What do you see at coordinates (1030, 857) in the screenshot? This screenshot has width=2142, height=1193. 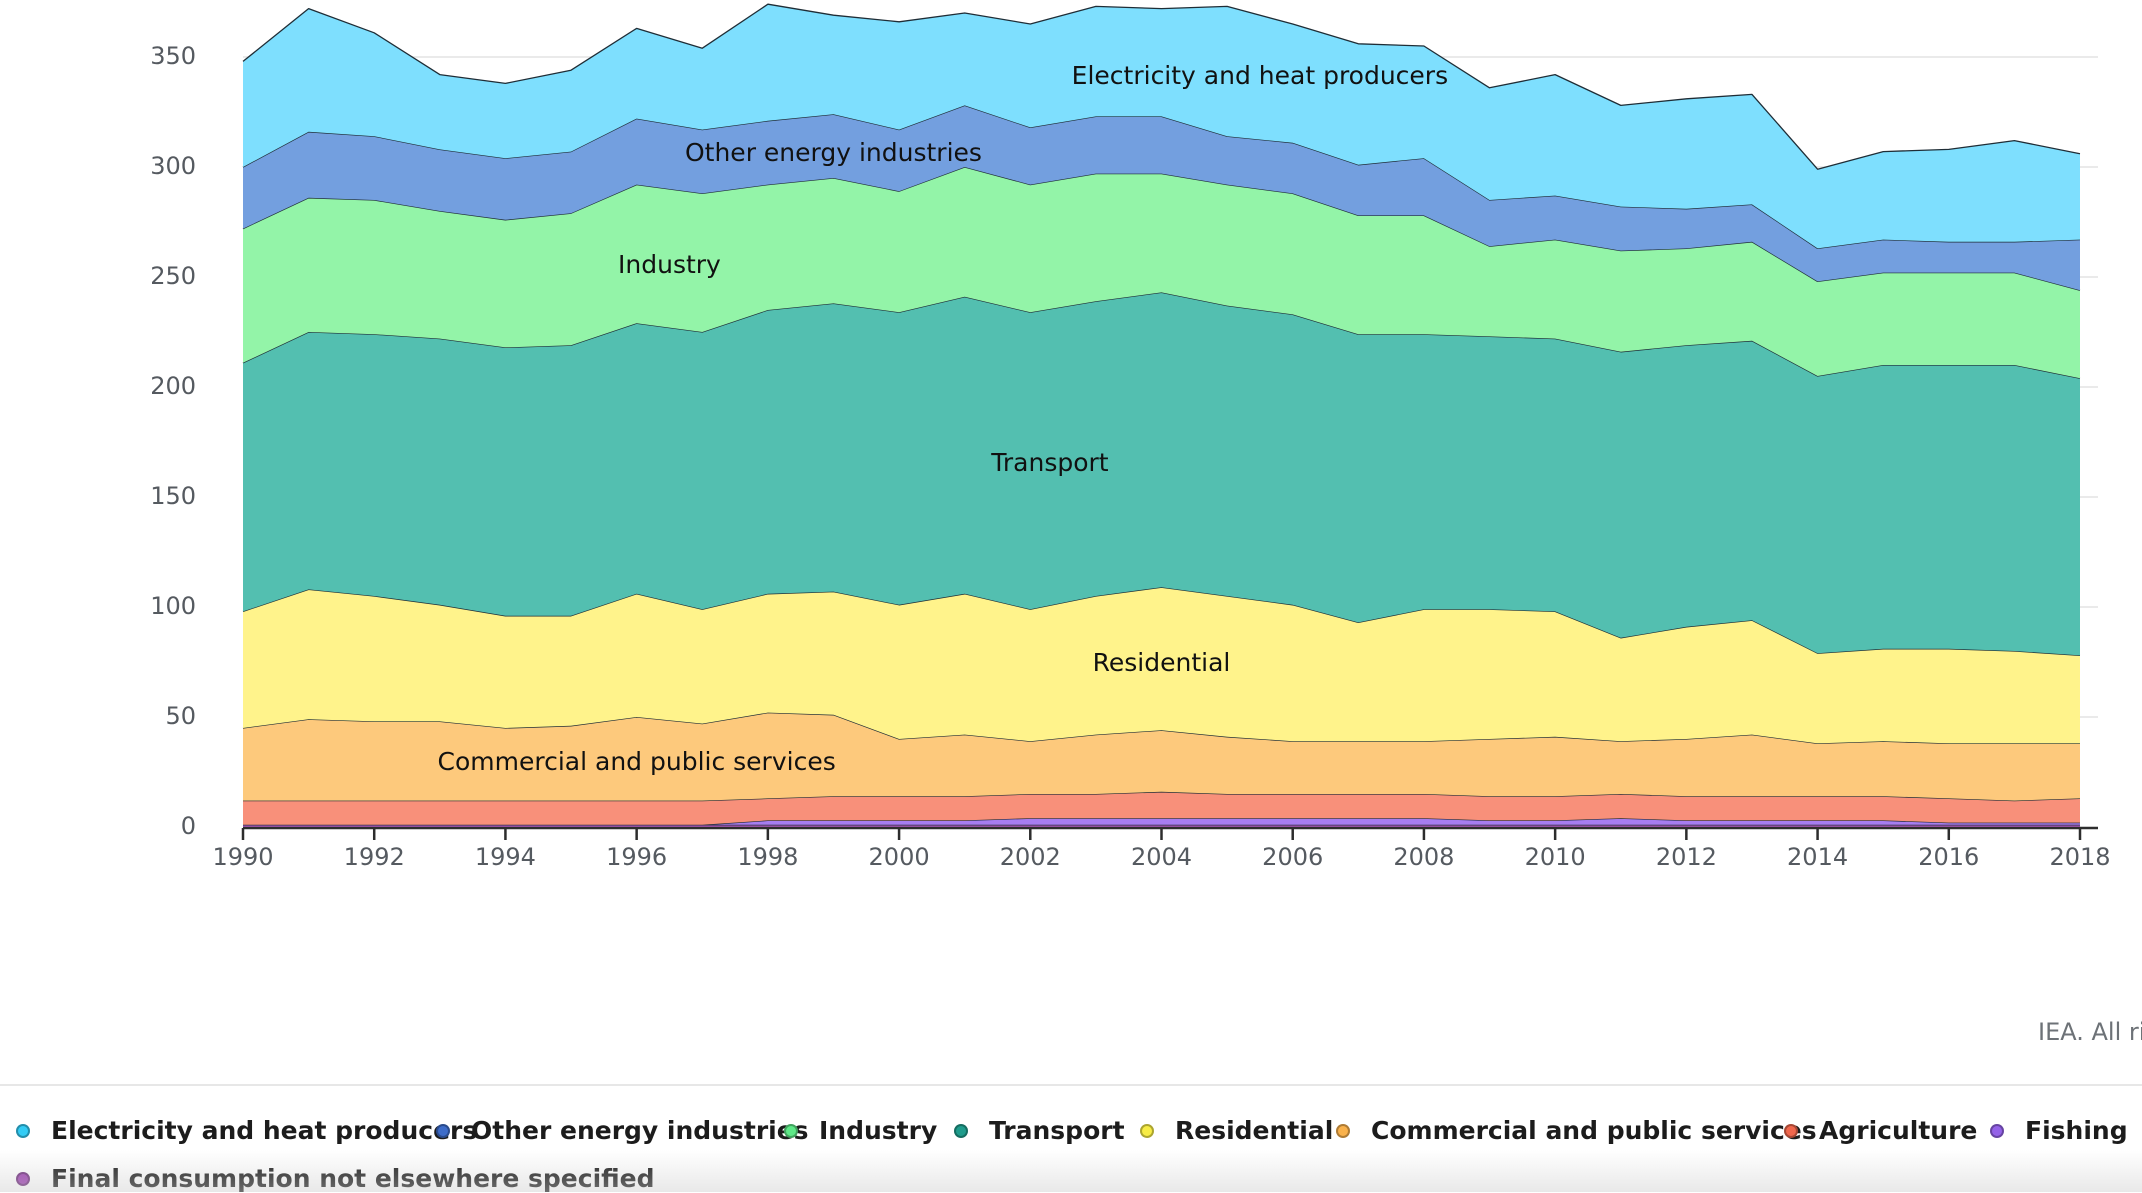 I see `x-tick-label: 2002` at bounding box center [1030, 857].